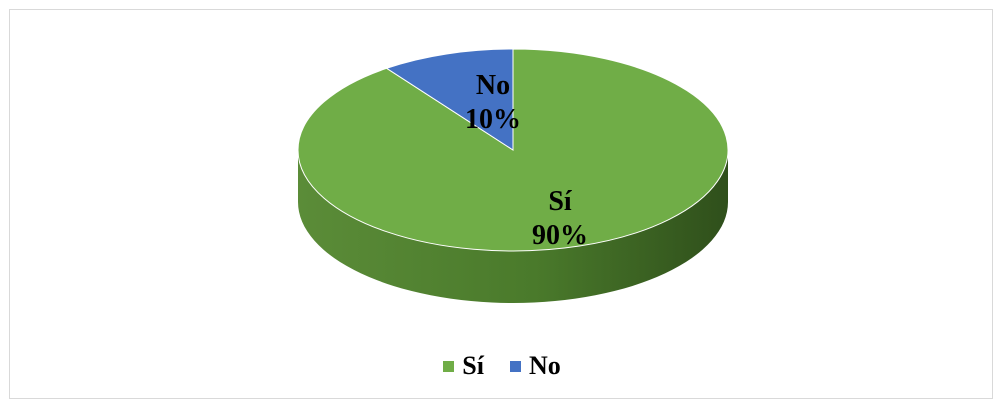 This screenshot has width=1002, height=406. Describe the element at coordinates (502, 366) in the screenshot. I see `legend: Sí No` at that location.